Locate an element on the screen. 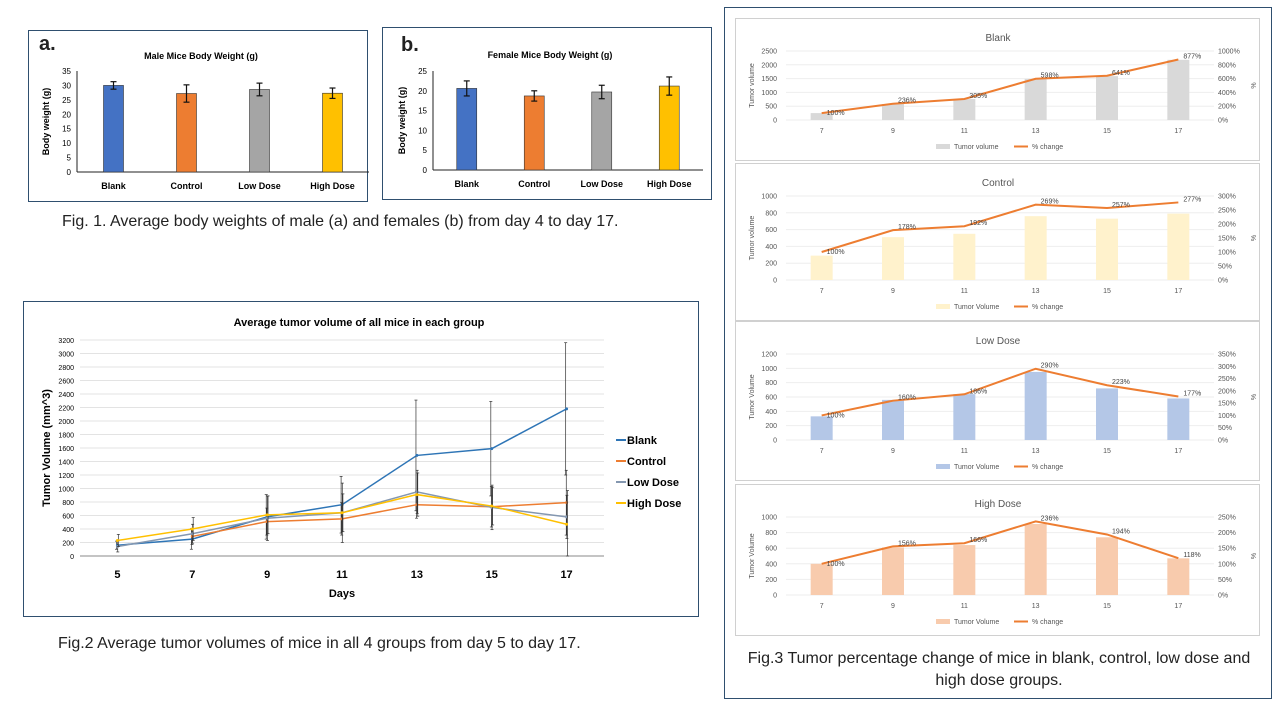 Image resolution: width=1280 pixels, height=720 pixels. y-tick-label: 30 is located at coordinates (66, 85).